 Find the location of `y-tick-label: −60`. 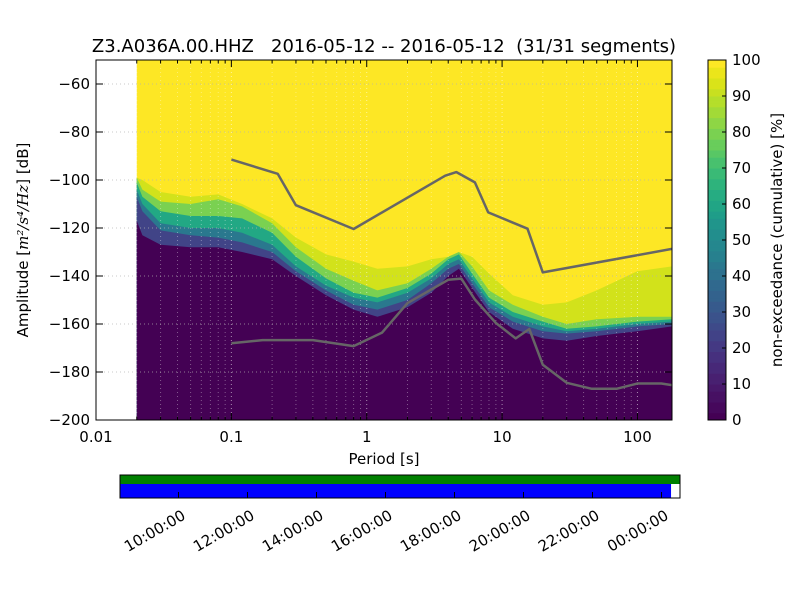

y-tick-label: −60 is located at coordinates (74, 84).